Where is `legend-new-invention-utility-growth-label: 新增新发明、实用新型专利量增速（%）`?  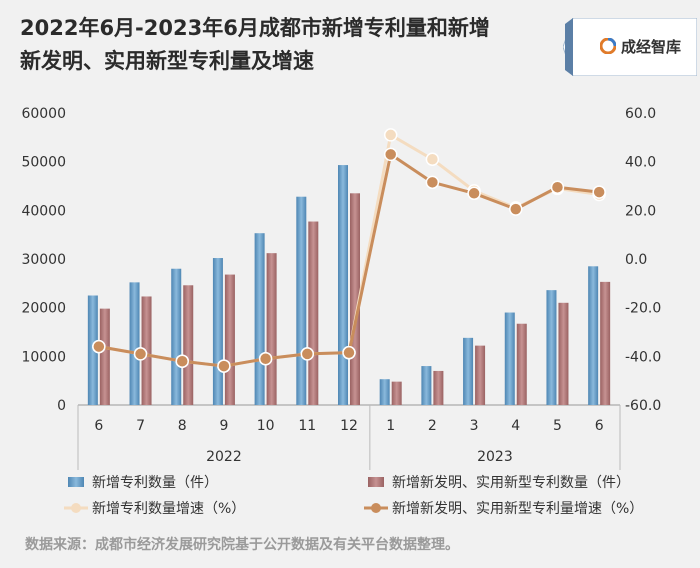 legend-new-invention-utility-growth-label: 新增新发明、实用新型专利量增速（%） is located at coordinates (517, 509).